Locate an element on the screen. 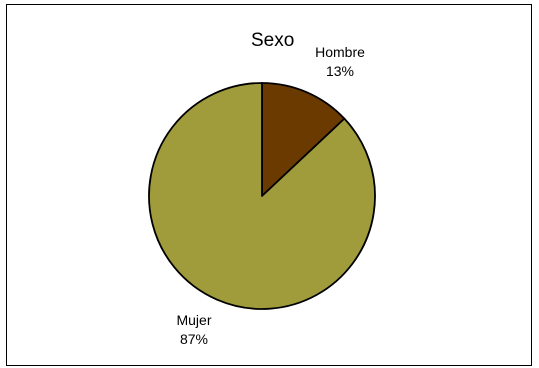 This screenshot has width=539, height=368. slice-label-mujer-name: Mujer is located at coordinates (194, 320).